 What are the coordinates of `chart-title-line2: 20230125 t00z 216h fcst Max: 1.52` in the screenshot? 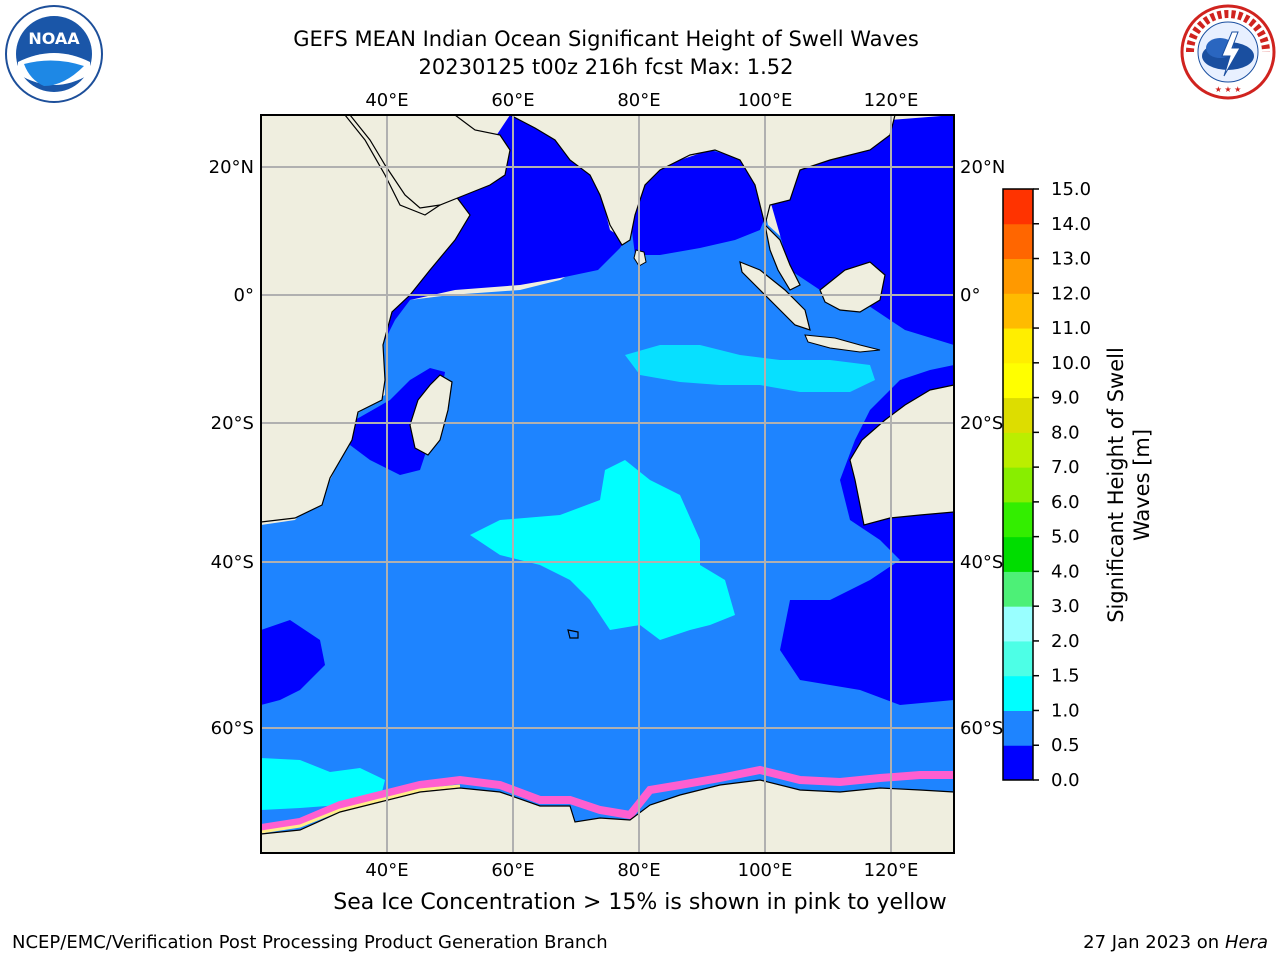 It's located at (606, 67).